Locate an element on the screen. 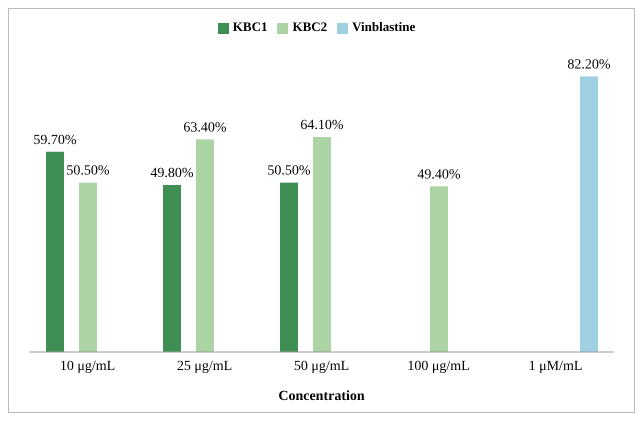 The image size is (643, 421). legend-label: KBC2 is located at coordinates (310, 26).